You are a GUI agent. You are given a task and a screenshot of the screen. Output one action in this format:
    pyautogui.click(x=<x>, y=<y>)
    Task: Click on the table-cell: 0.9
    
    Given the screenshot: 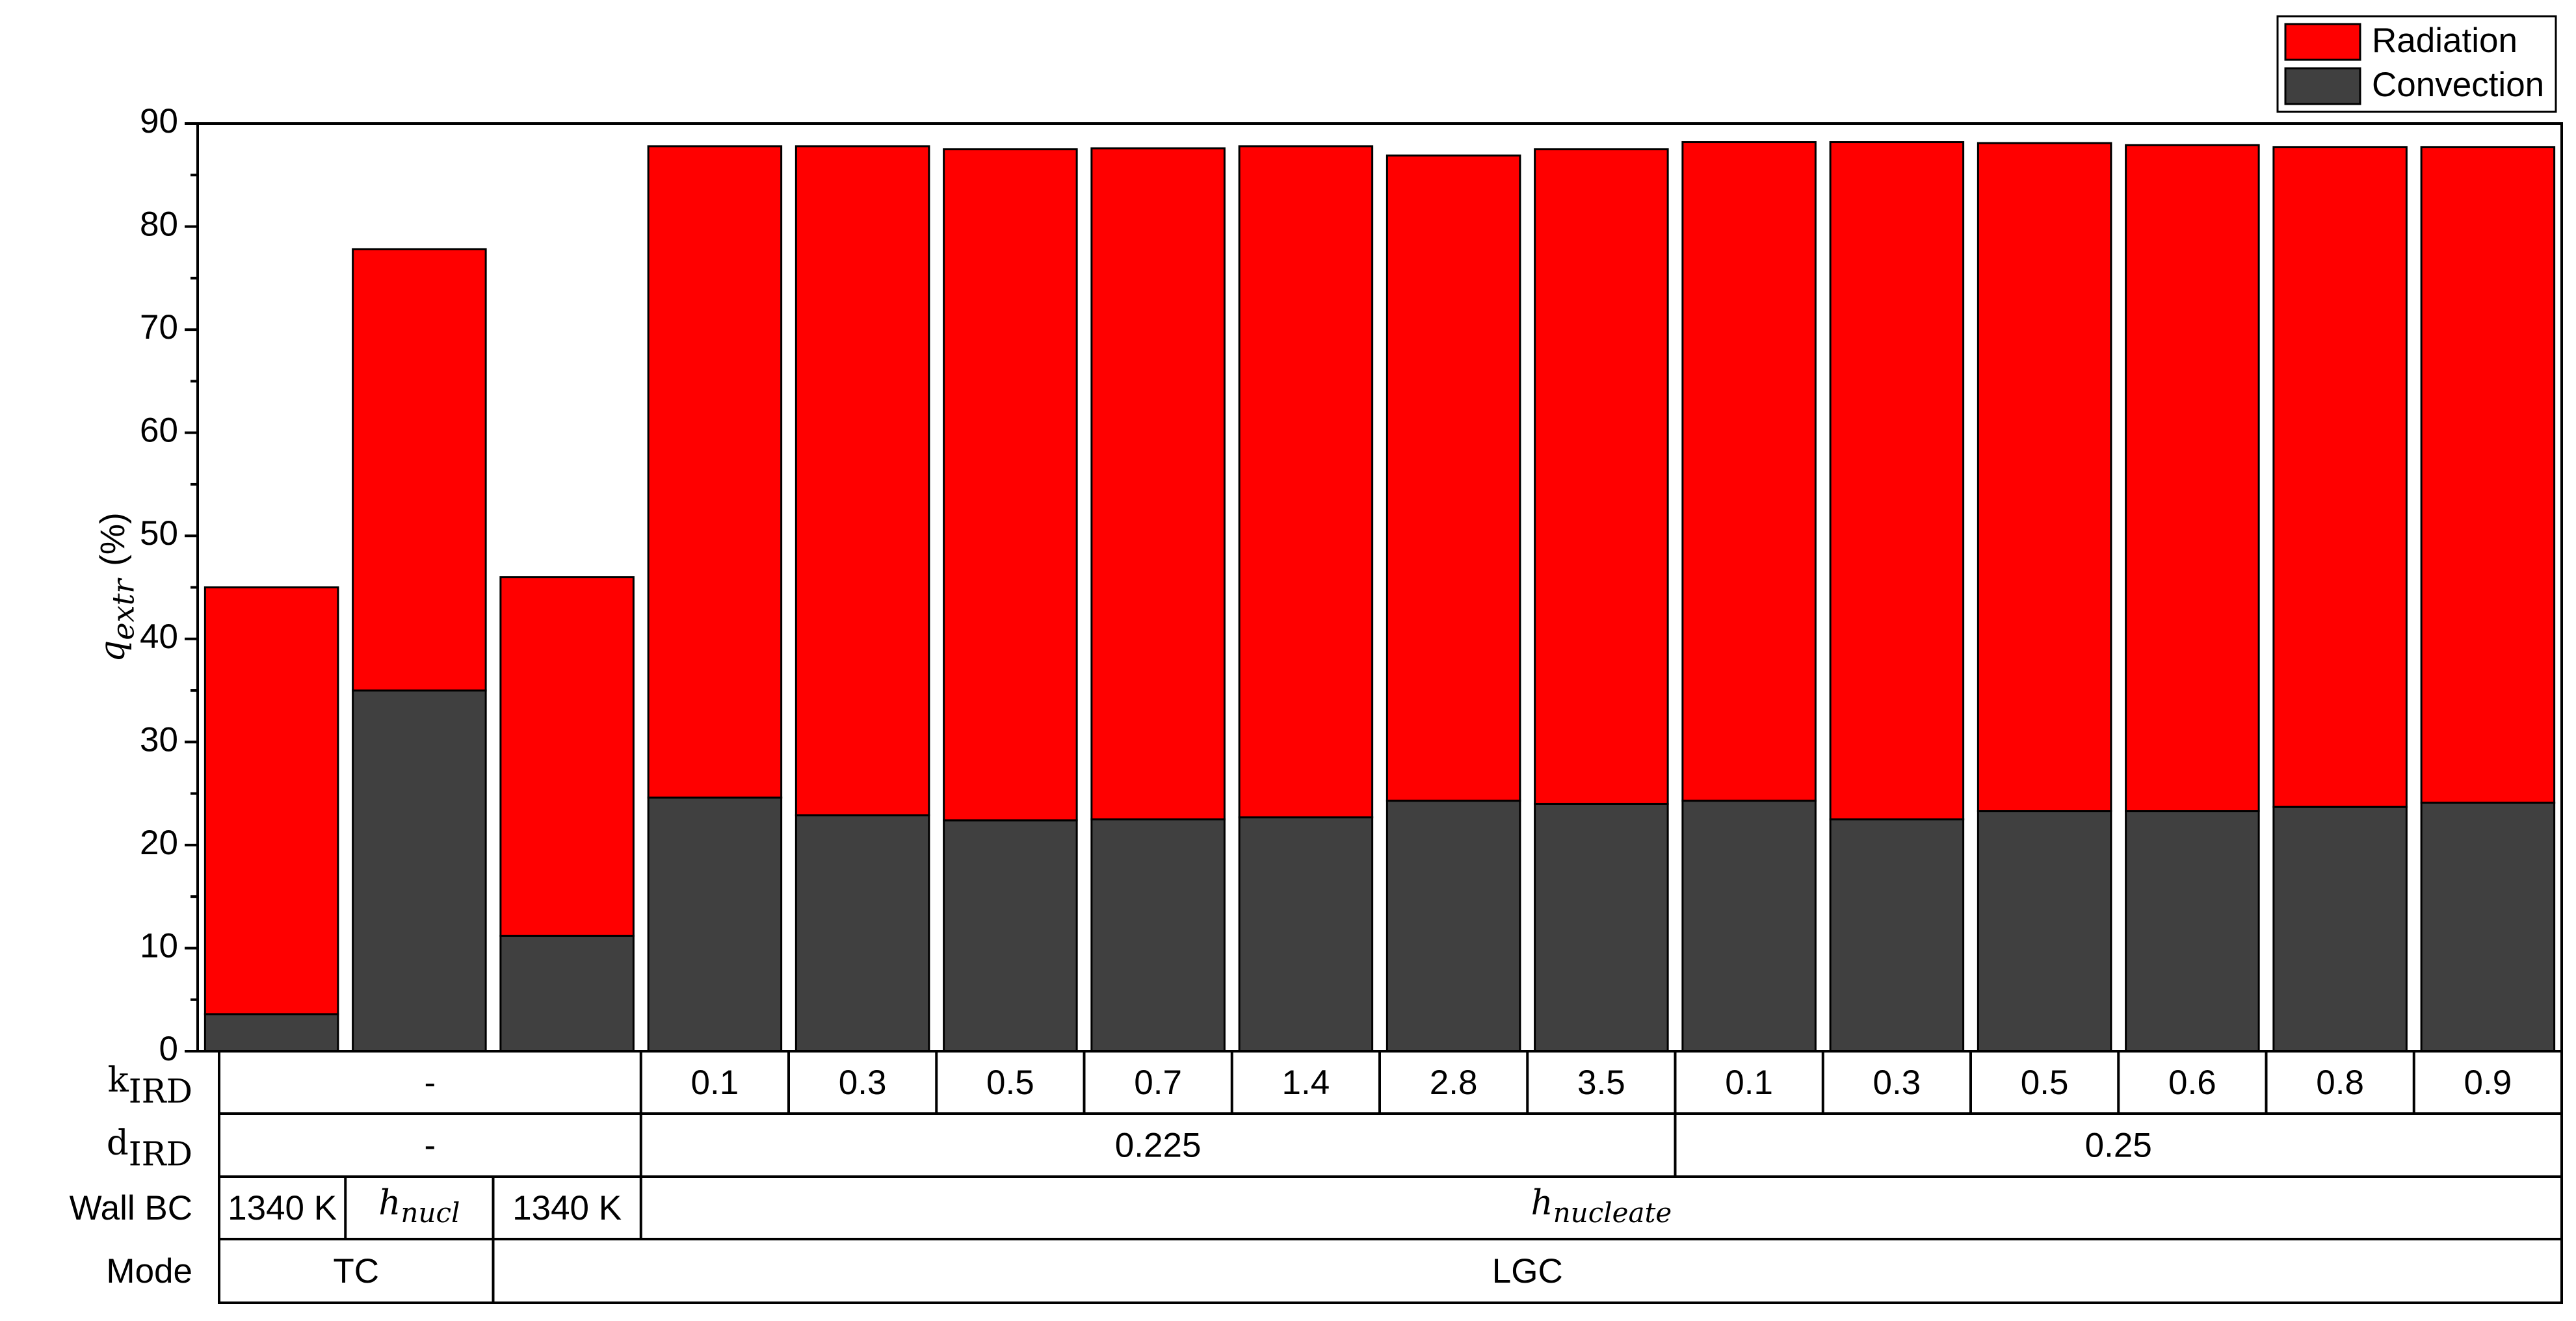 What is the action you would take?
    pyautogui.click(x=2488, y=1083)
    